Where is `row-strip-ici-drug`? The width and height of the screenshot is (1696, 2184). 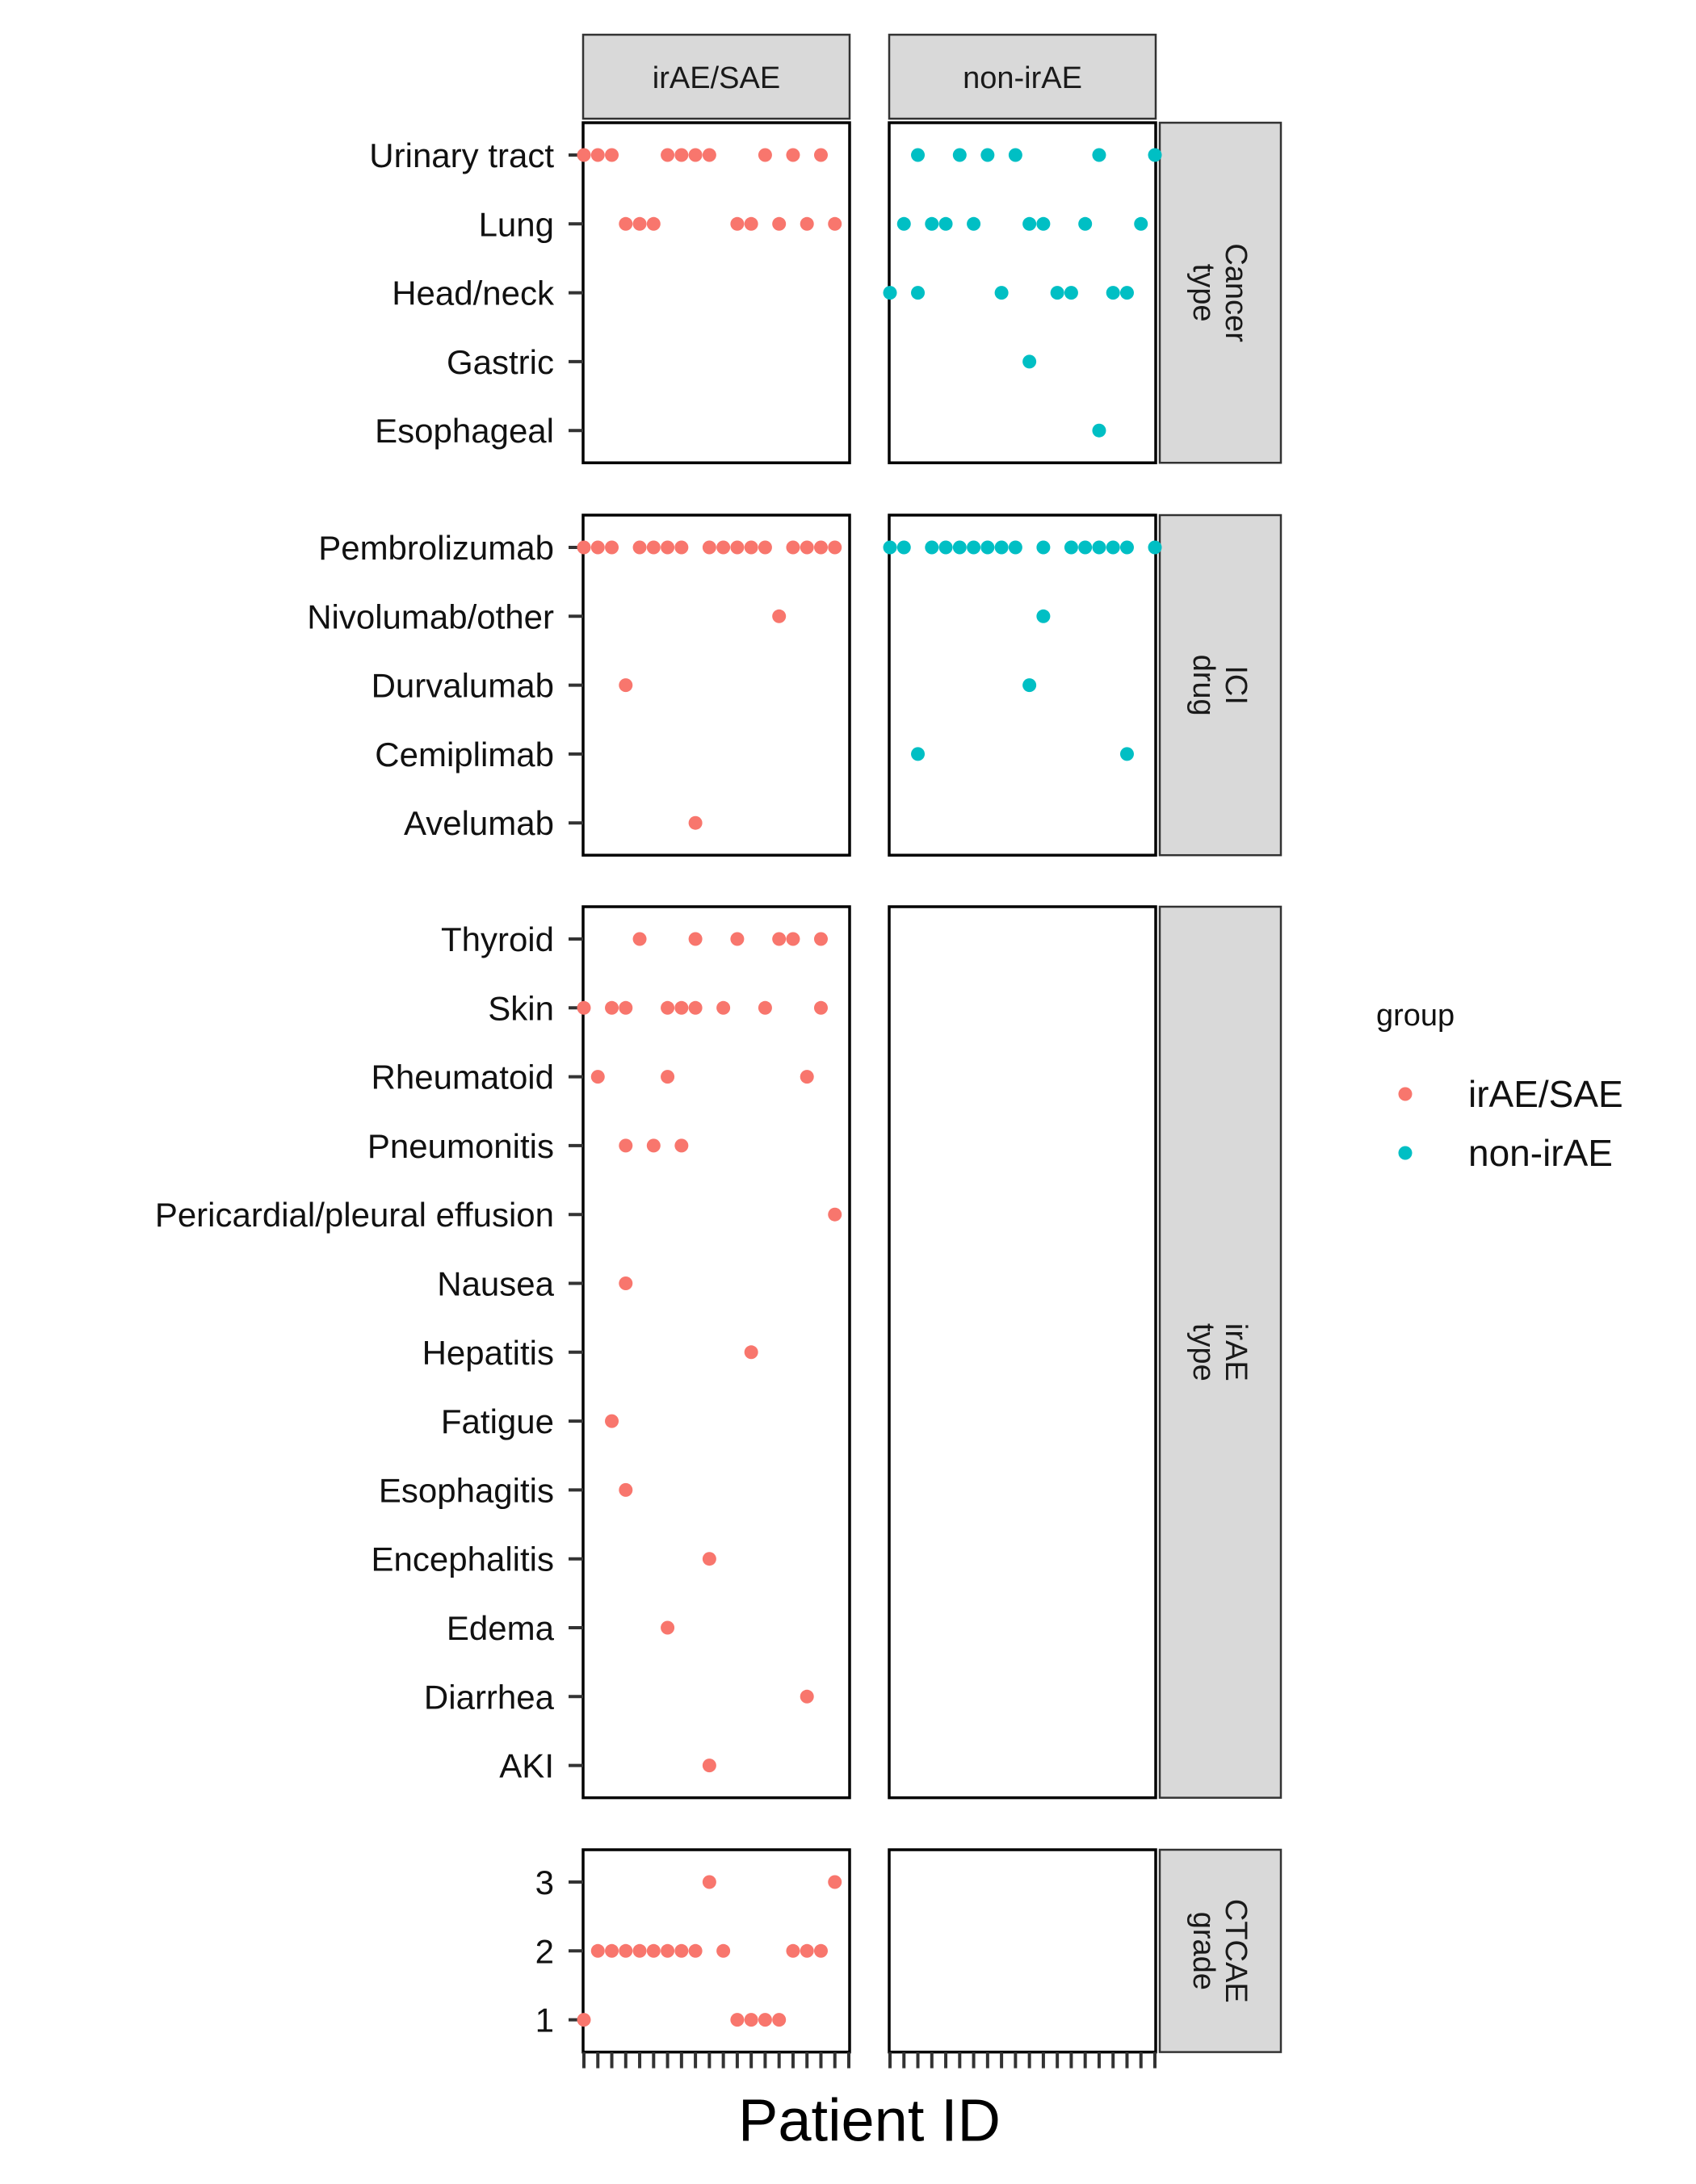 row-strip-ici-drug is located at coordinates (1220, 686).